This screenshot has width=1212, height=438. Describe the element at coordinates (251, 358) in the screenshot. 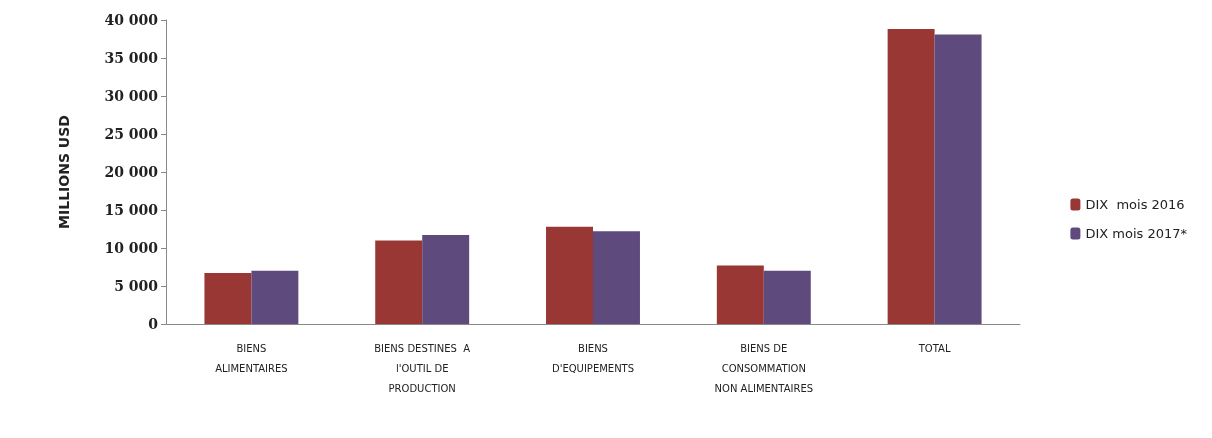

I see `x-tick-label: BIENS ALIMENTAIRES` at that location.